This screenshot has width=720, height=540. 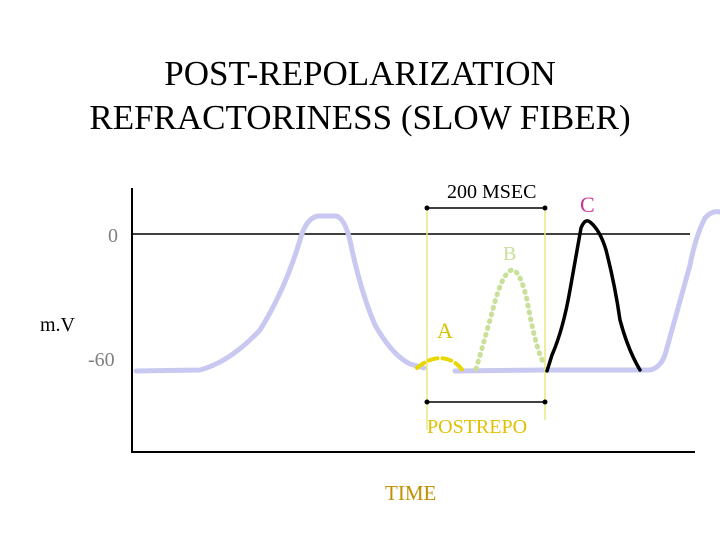 What do you see at coordinates (545, 402) in the screenshot?
I see `postrepo-bracket-end-right` at bounding box center [545, 402].